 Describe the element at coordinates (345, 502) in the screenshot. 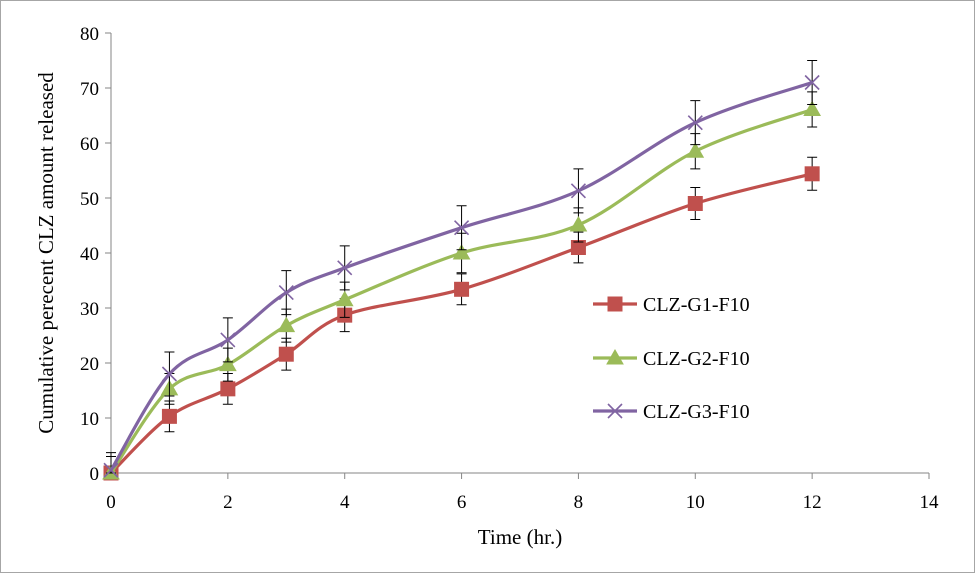

I see `x-tick-label: 4` at that location.